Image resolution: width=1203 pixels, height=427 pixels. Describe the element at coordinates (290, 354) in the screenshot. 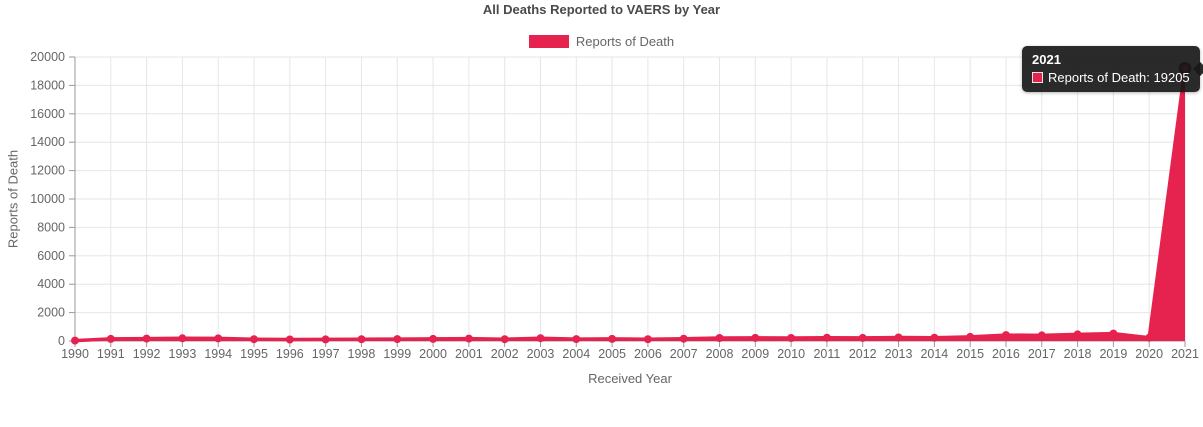

I see `x-tick-label: 1996` at that location.